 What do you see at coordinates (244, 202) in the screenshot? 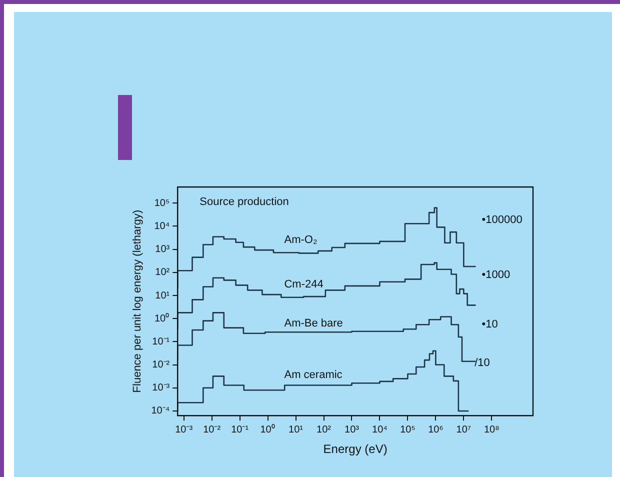
I see `annotation: Source production` at bounding box center [244, 202].